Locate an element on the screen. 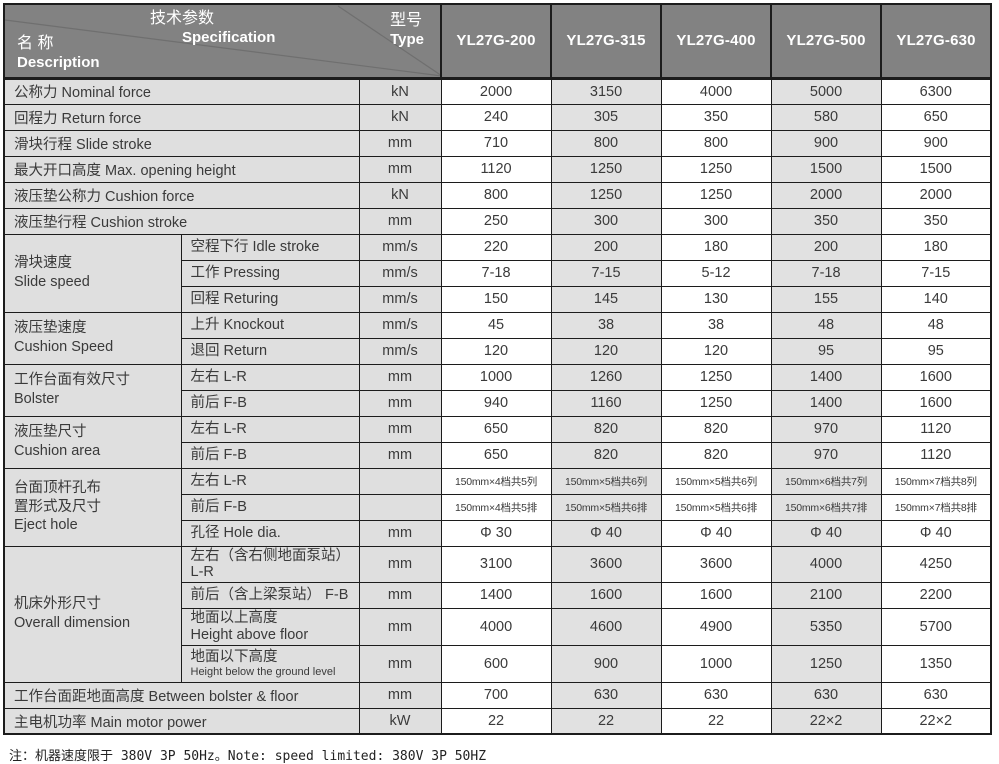 The height and width of the screenshot is (764, 999). row-sublabel-cell: 工作 Pressing is located at coordinates (270, 273).